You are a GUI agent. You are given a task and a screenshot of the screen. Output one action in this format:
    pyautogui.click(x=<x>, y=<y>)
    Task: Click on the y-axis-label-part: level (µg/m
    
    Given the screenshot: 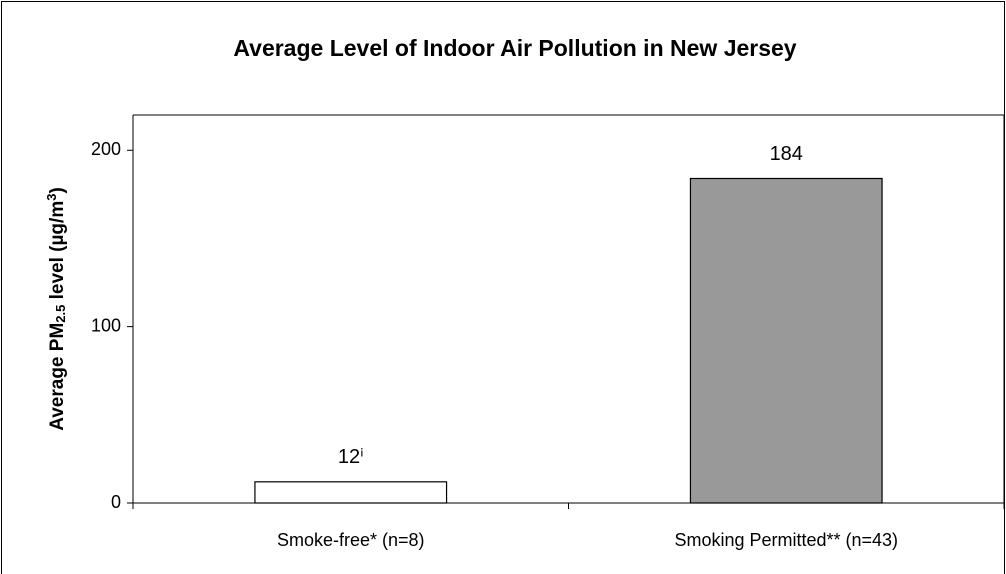 What is the action you would take?
    pyautogui.click(x=57, y=253)
    